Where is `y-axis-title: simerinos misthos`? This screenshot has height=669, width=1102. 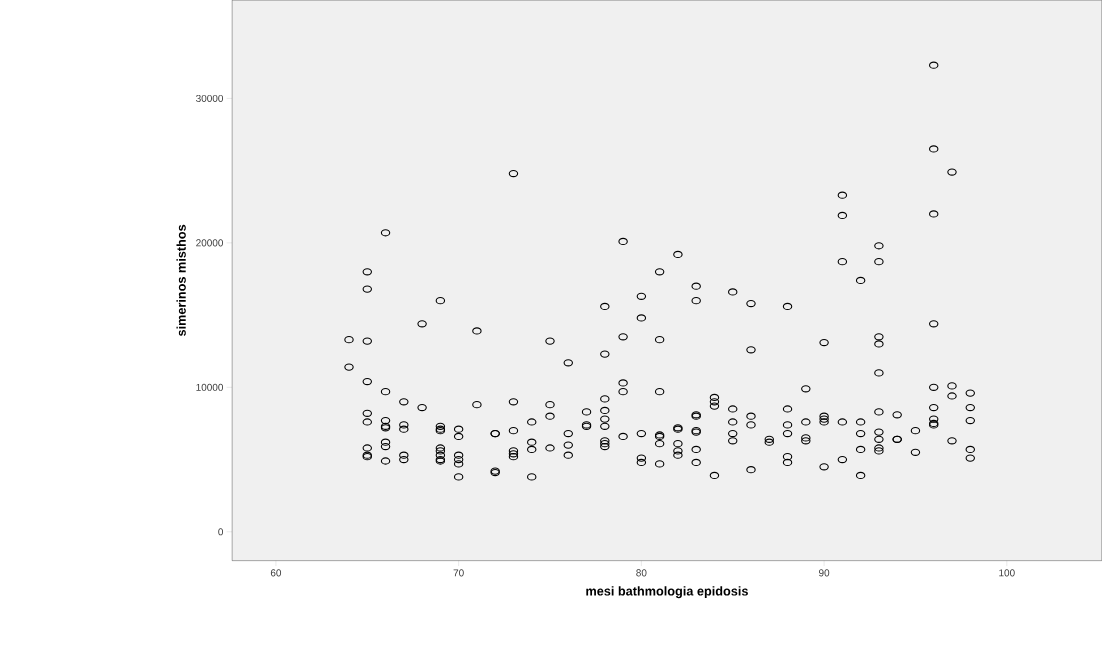
y-axis-title: simerinos misthos is located at coordinates (181, 280).